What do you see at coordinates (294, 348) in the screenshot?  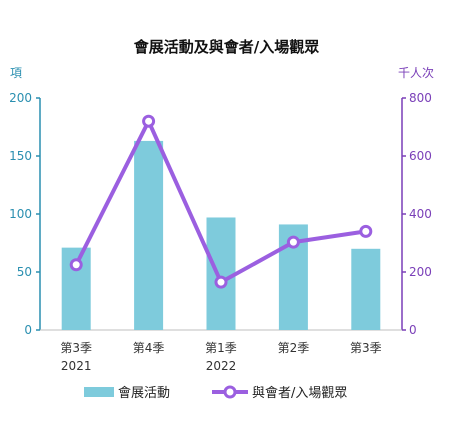 I see `x-tick-label: 第2季` at bounding box center [294, 348].